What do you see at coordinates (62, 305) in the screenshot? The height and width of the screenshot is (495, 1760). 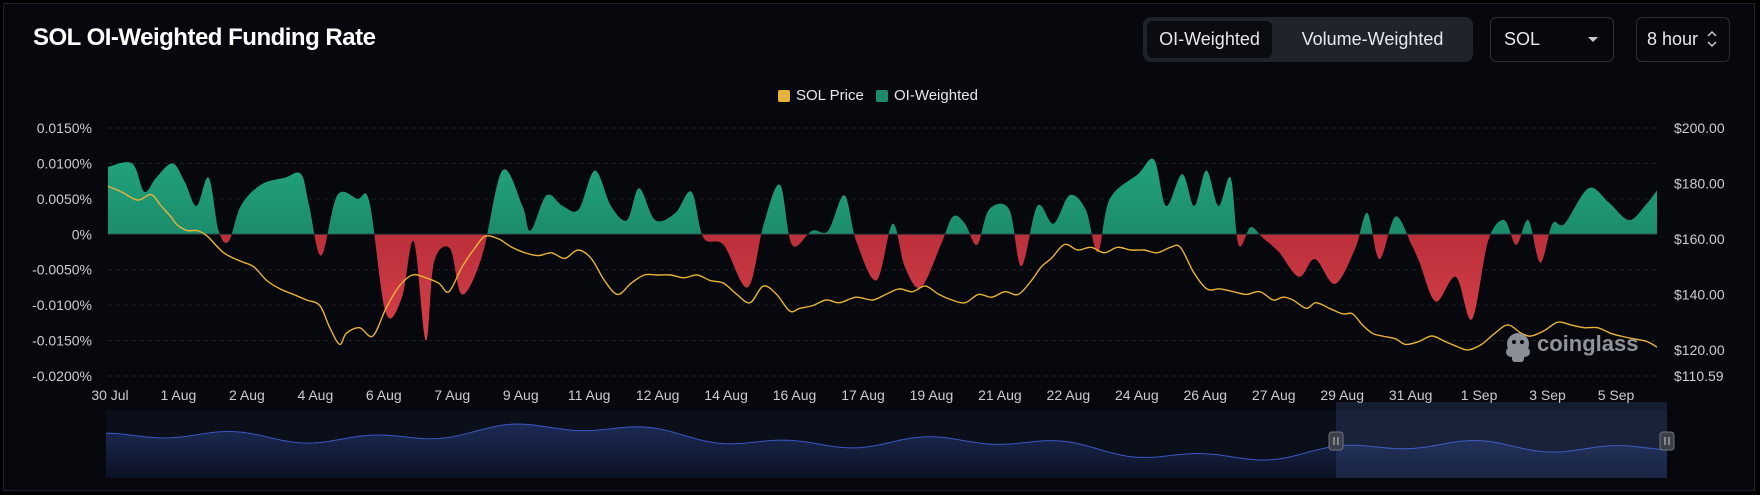 I see `y-tick-label: -0.0100%` at bounding box center [62, 305].